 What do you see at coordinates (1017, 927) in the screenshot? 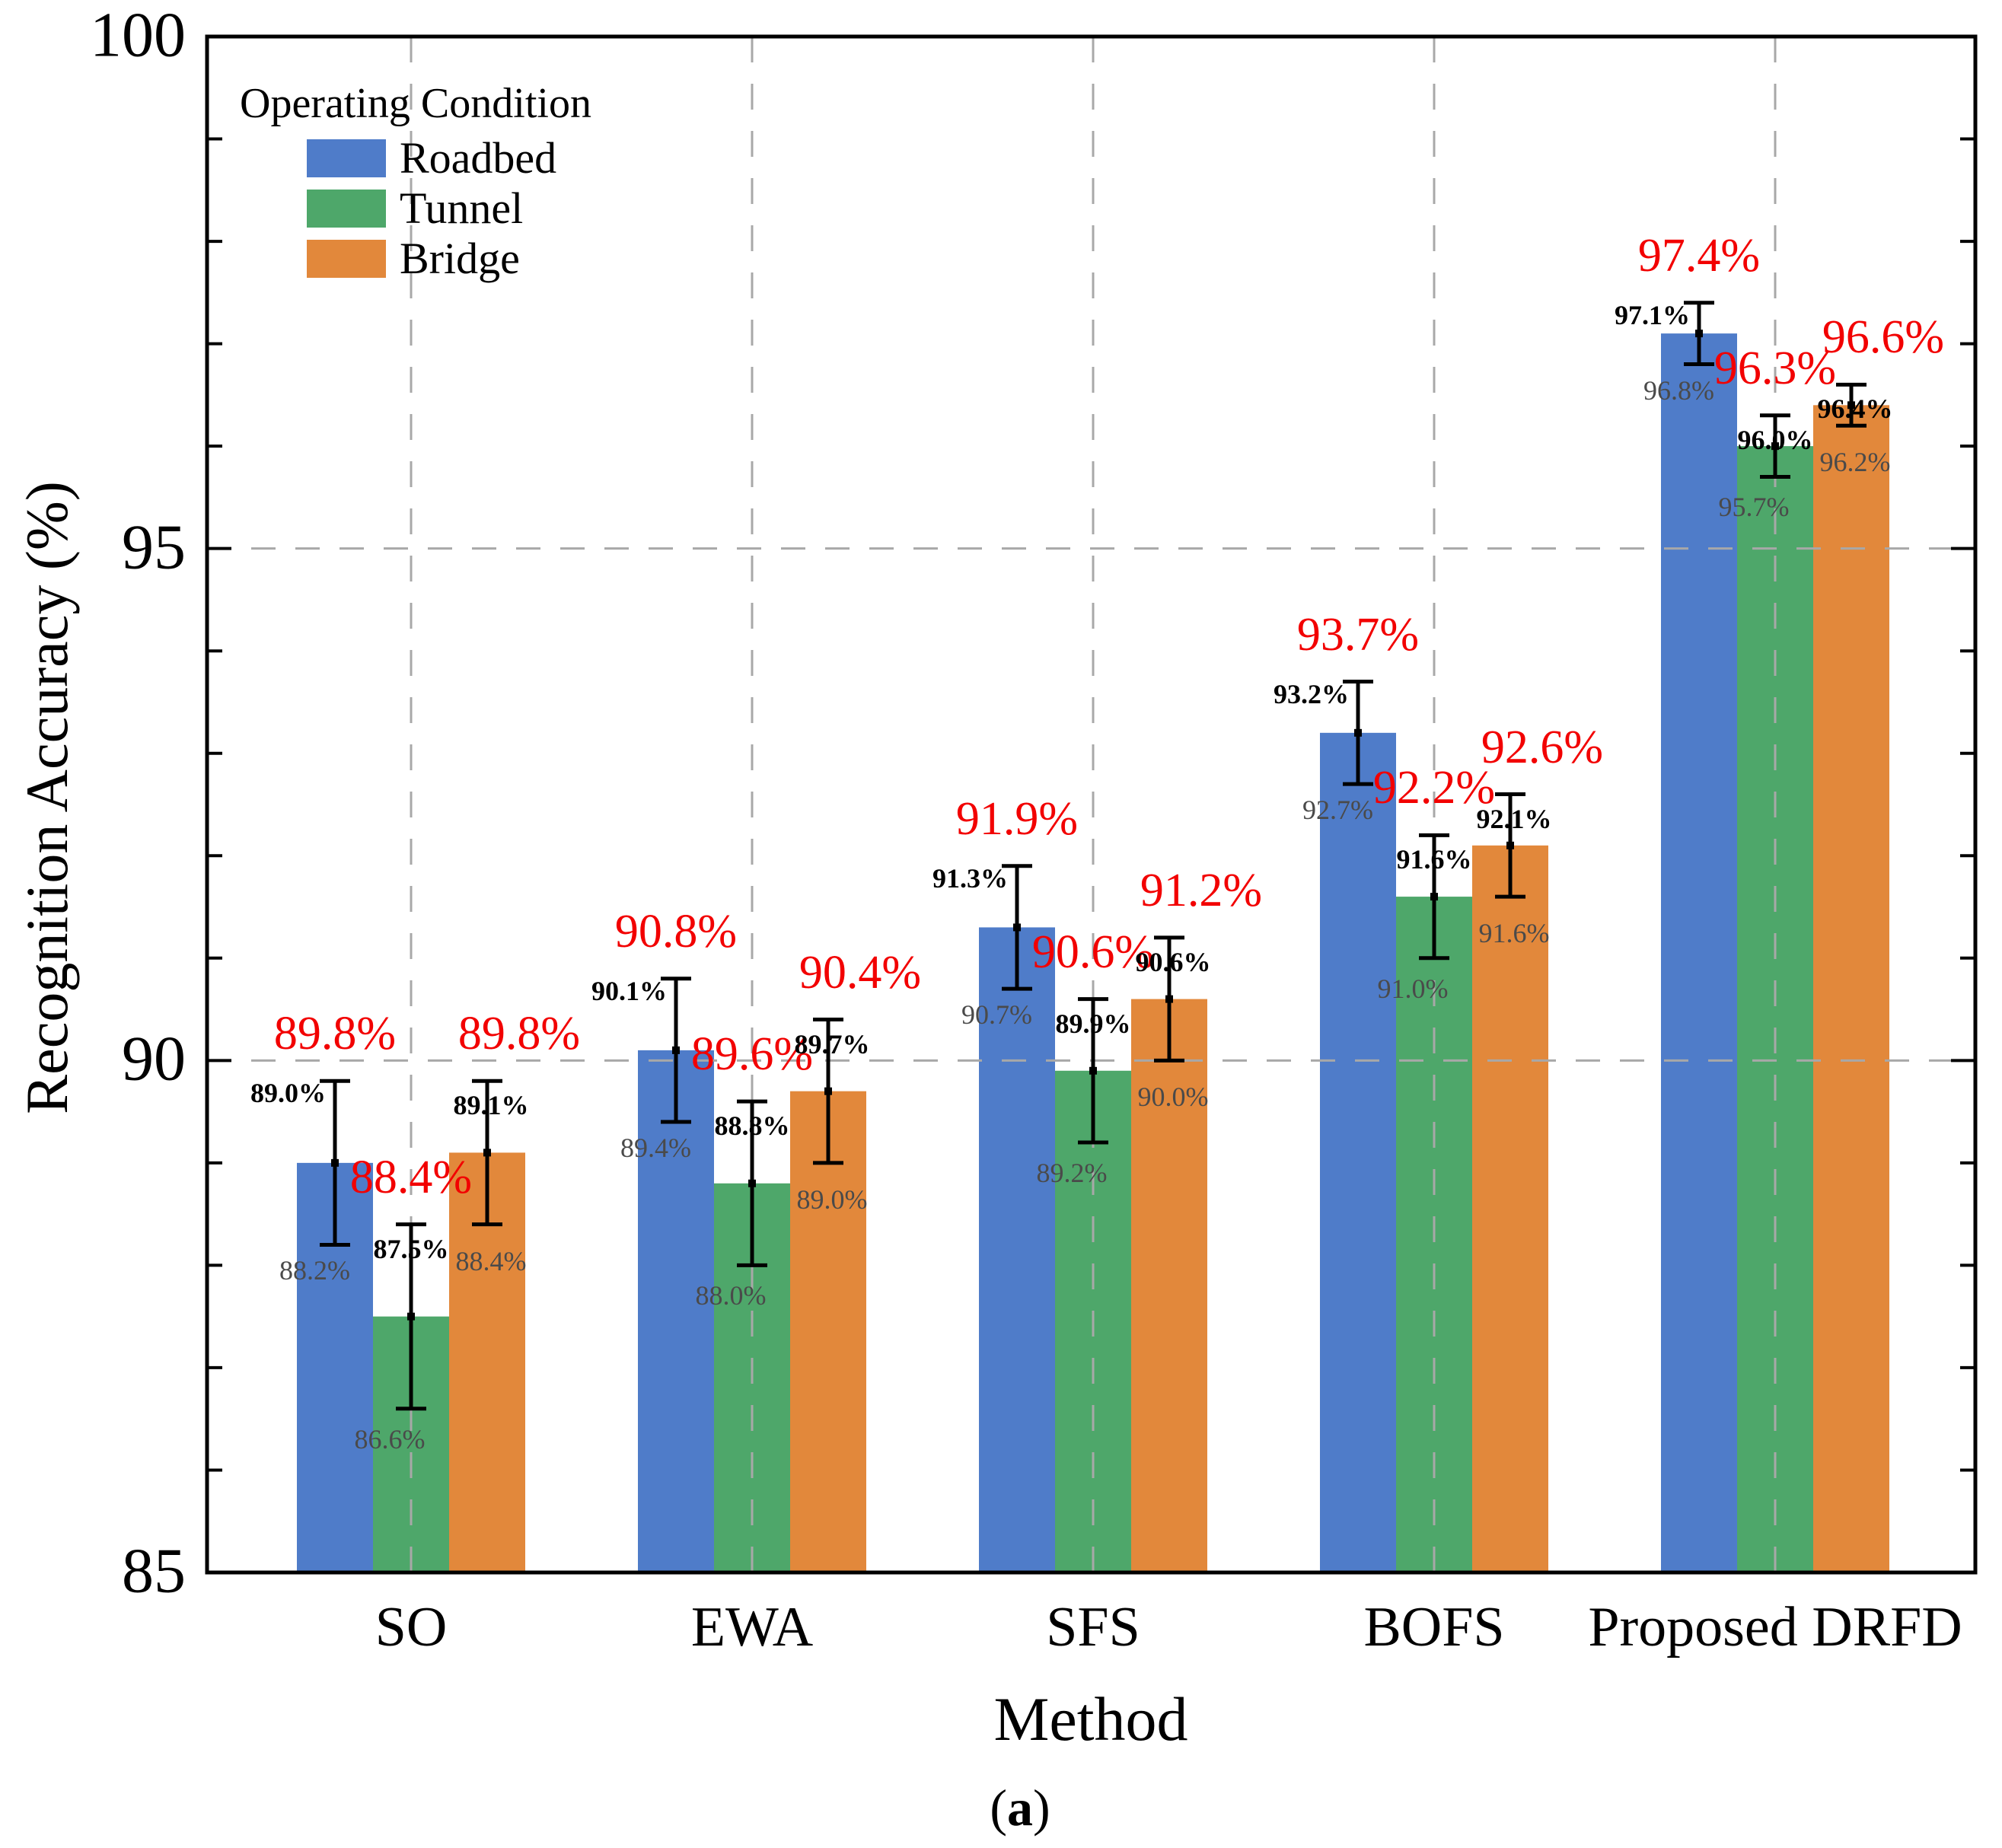
I see `mean-marker-roadbed-sfs` at bounding box center [1017, 927].